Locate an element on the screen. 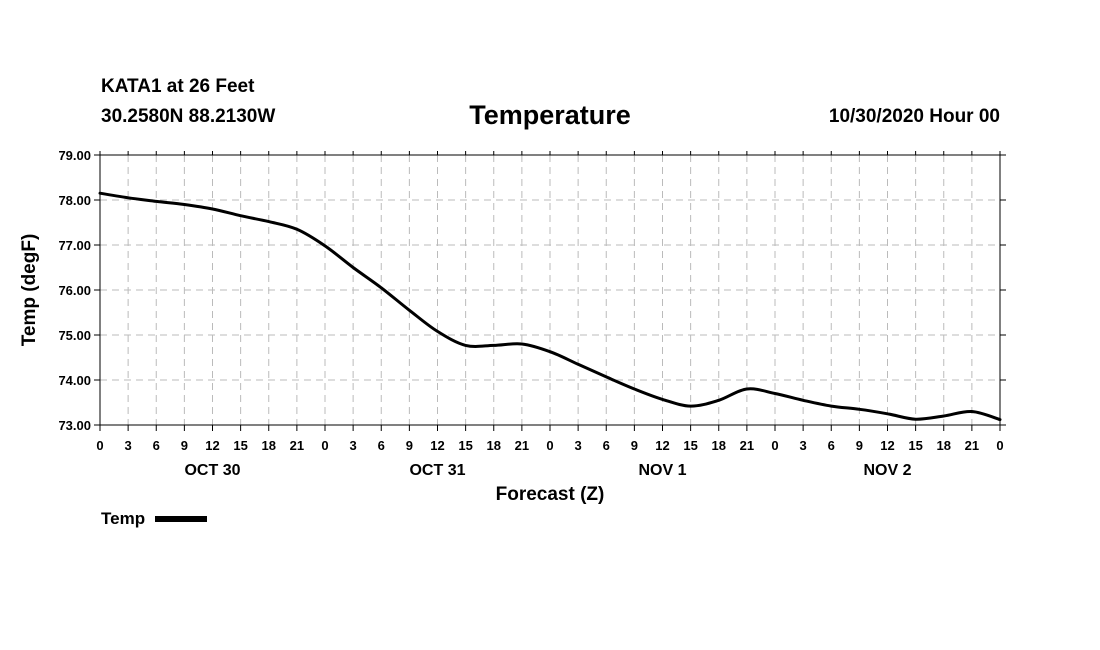 This screenshot has height=650, width=1100. legend-label: Temp is located at coordinates (123, 518).